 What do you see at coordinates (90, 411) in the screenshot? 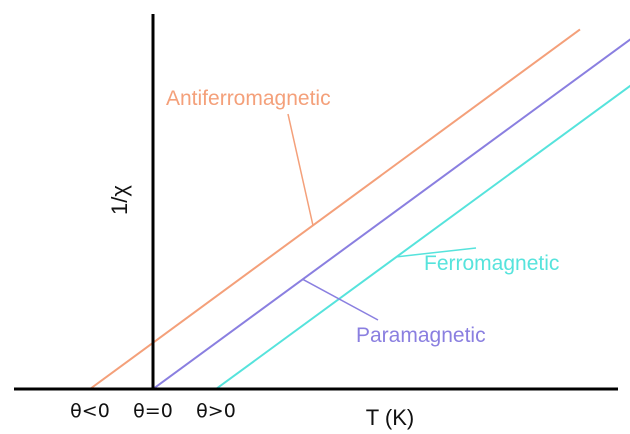
I see `x-tick-label: θ<0` at bounding box center [90, 411].